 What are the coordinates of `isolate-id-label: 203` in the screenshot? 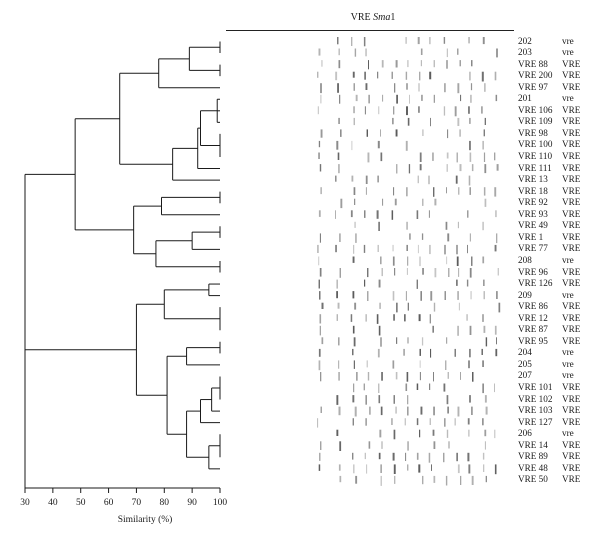 It's located at (525, 52).